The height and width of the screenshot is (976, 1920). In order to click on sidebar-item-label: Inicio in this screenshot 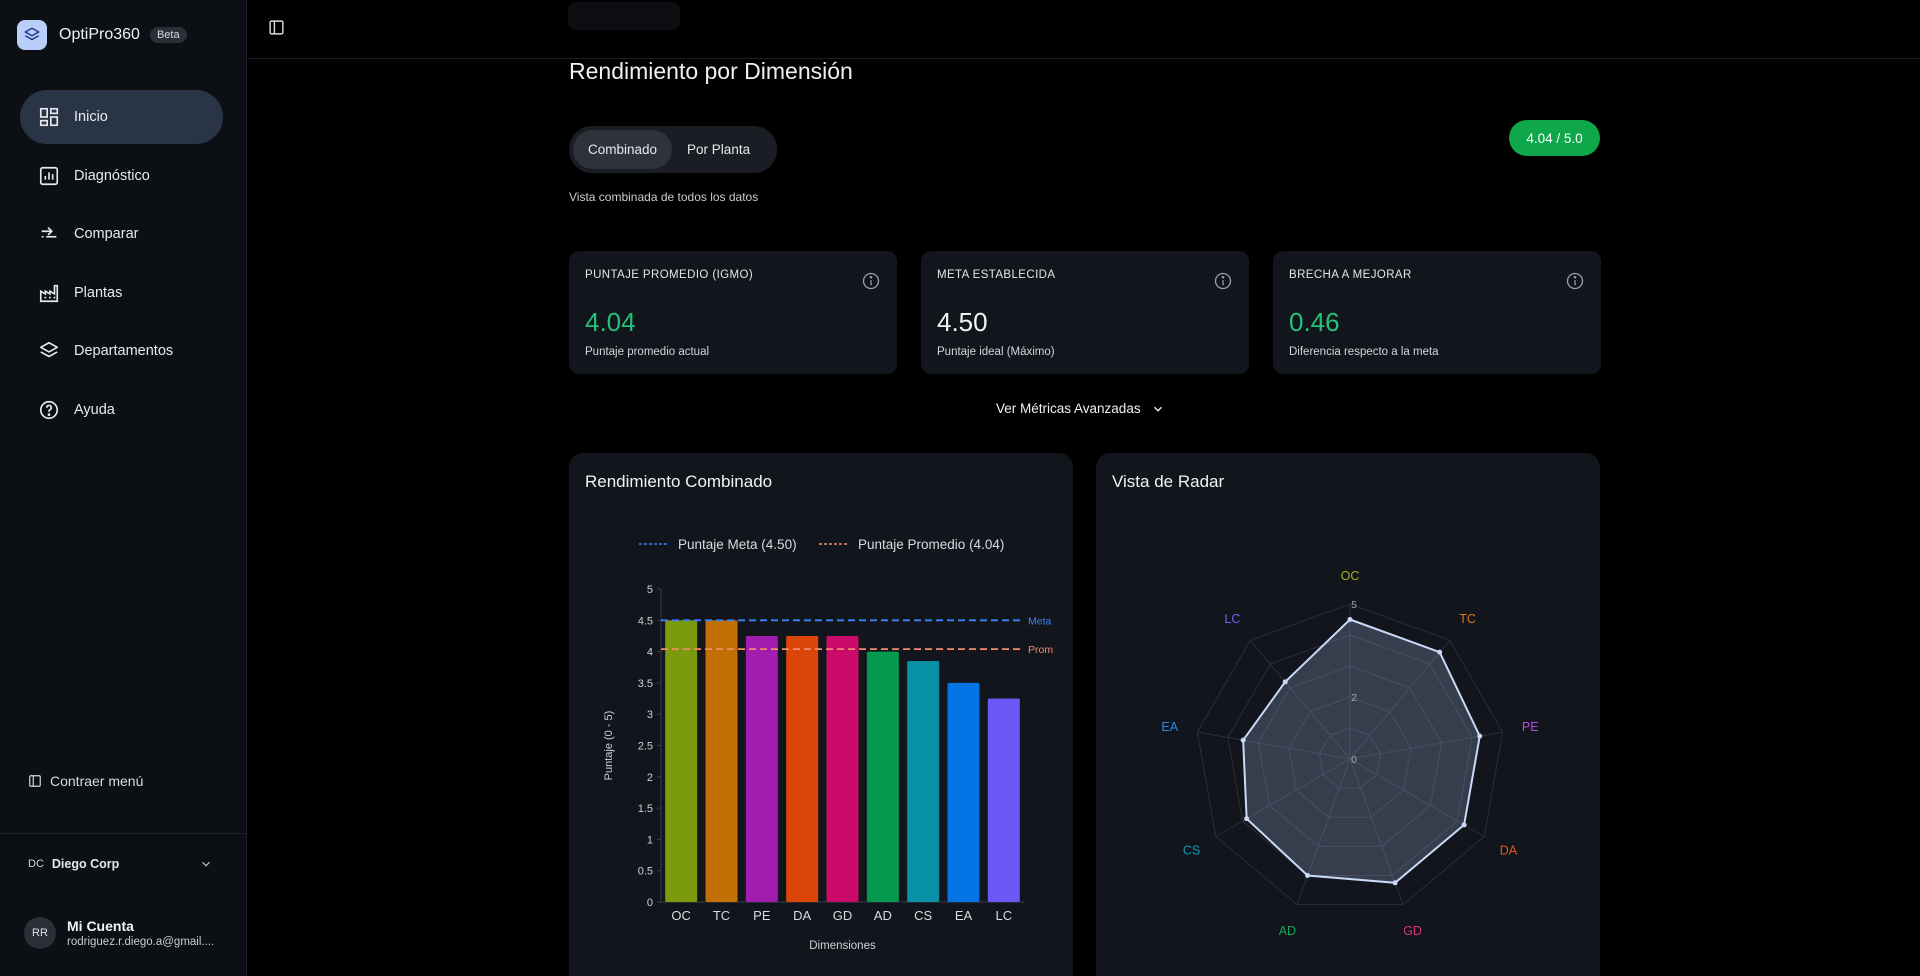, I will do `click(91, 117)`.